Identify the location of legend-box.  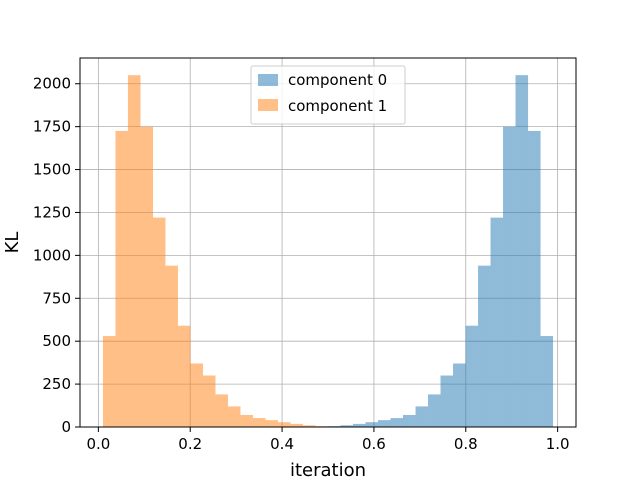
(328, 95).